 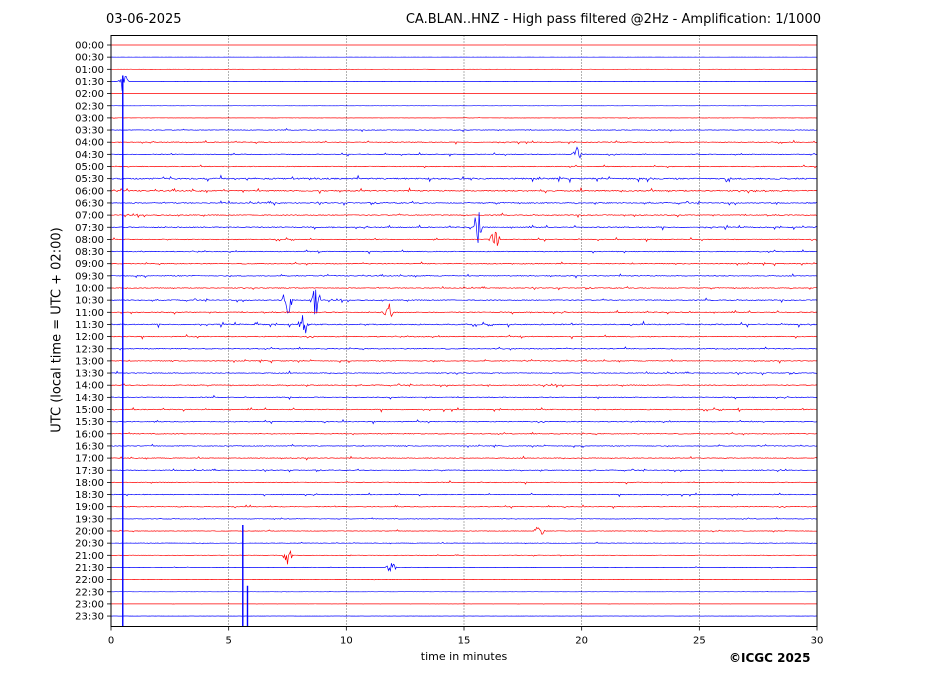 What do you see at coordinates (89, 337) in the screenshot?
I see `y-tick-label: 12:00` at bounding box center [89, 337].